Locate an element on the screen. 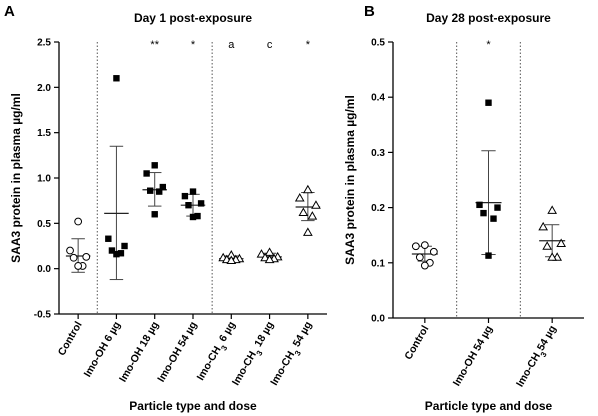  x-tick-label-main: Imo-OH 6 µg is located at coordinates (102, 350).